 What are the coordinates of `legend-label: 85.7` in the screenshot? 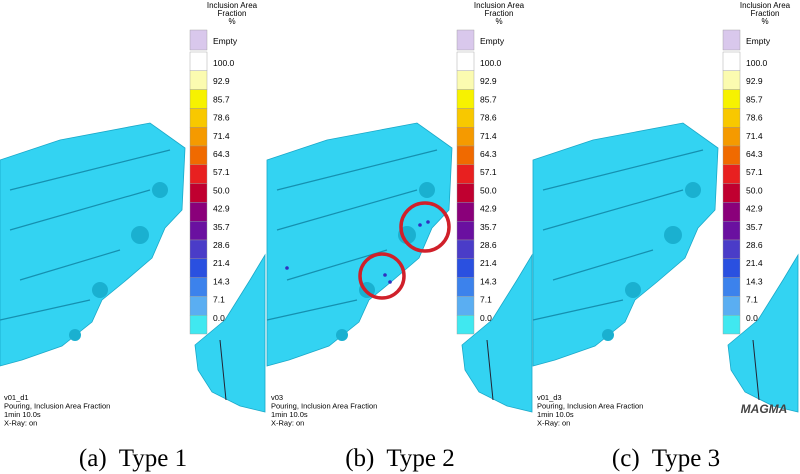 It's located at (488, 99).